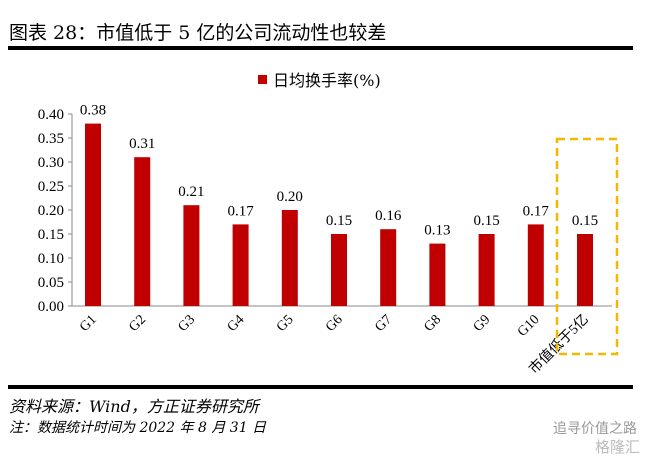 The image size is (670, 458). Describe the element at coordinates (290, 197) in the screenshot. I see `data-label: 0.20` at that location.